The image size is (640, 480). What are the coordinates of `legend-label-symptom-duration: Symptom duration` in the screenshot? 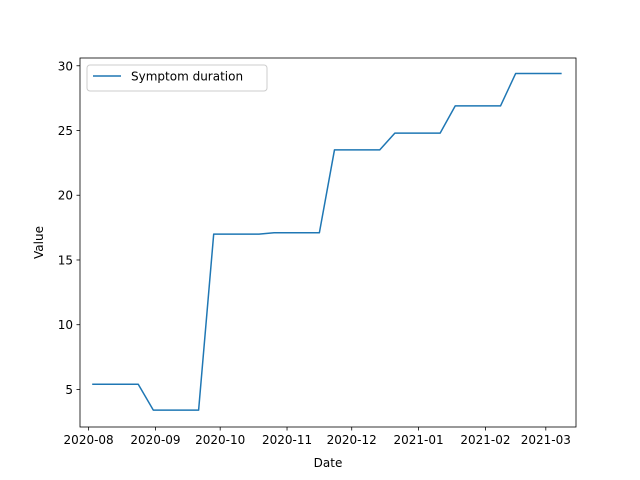 It's located at (187, 77).